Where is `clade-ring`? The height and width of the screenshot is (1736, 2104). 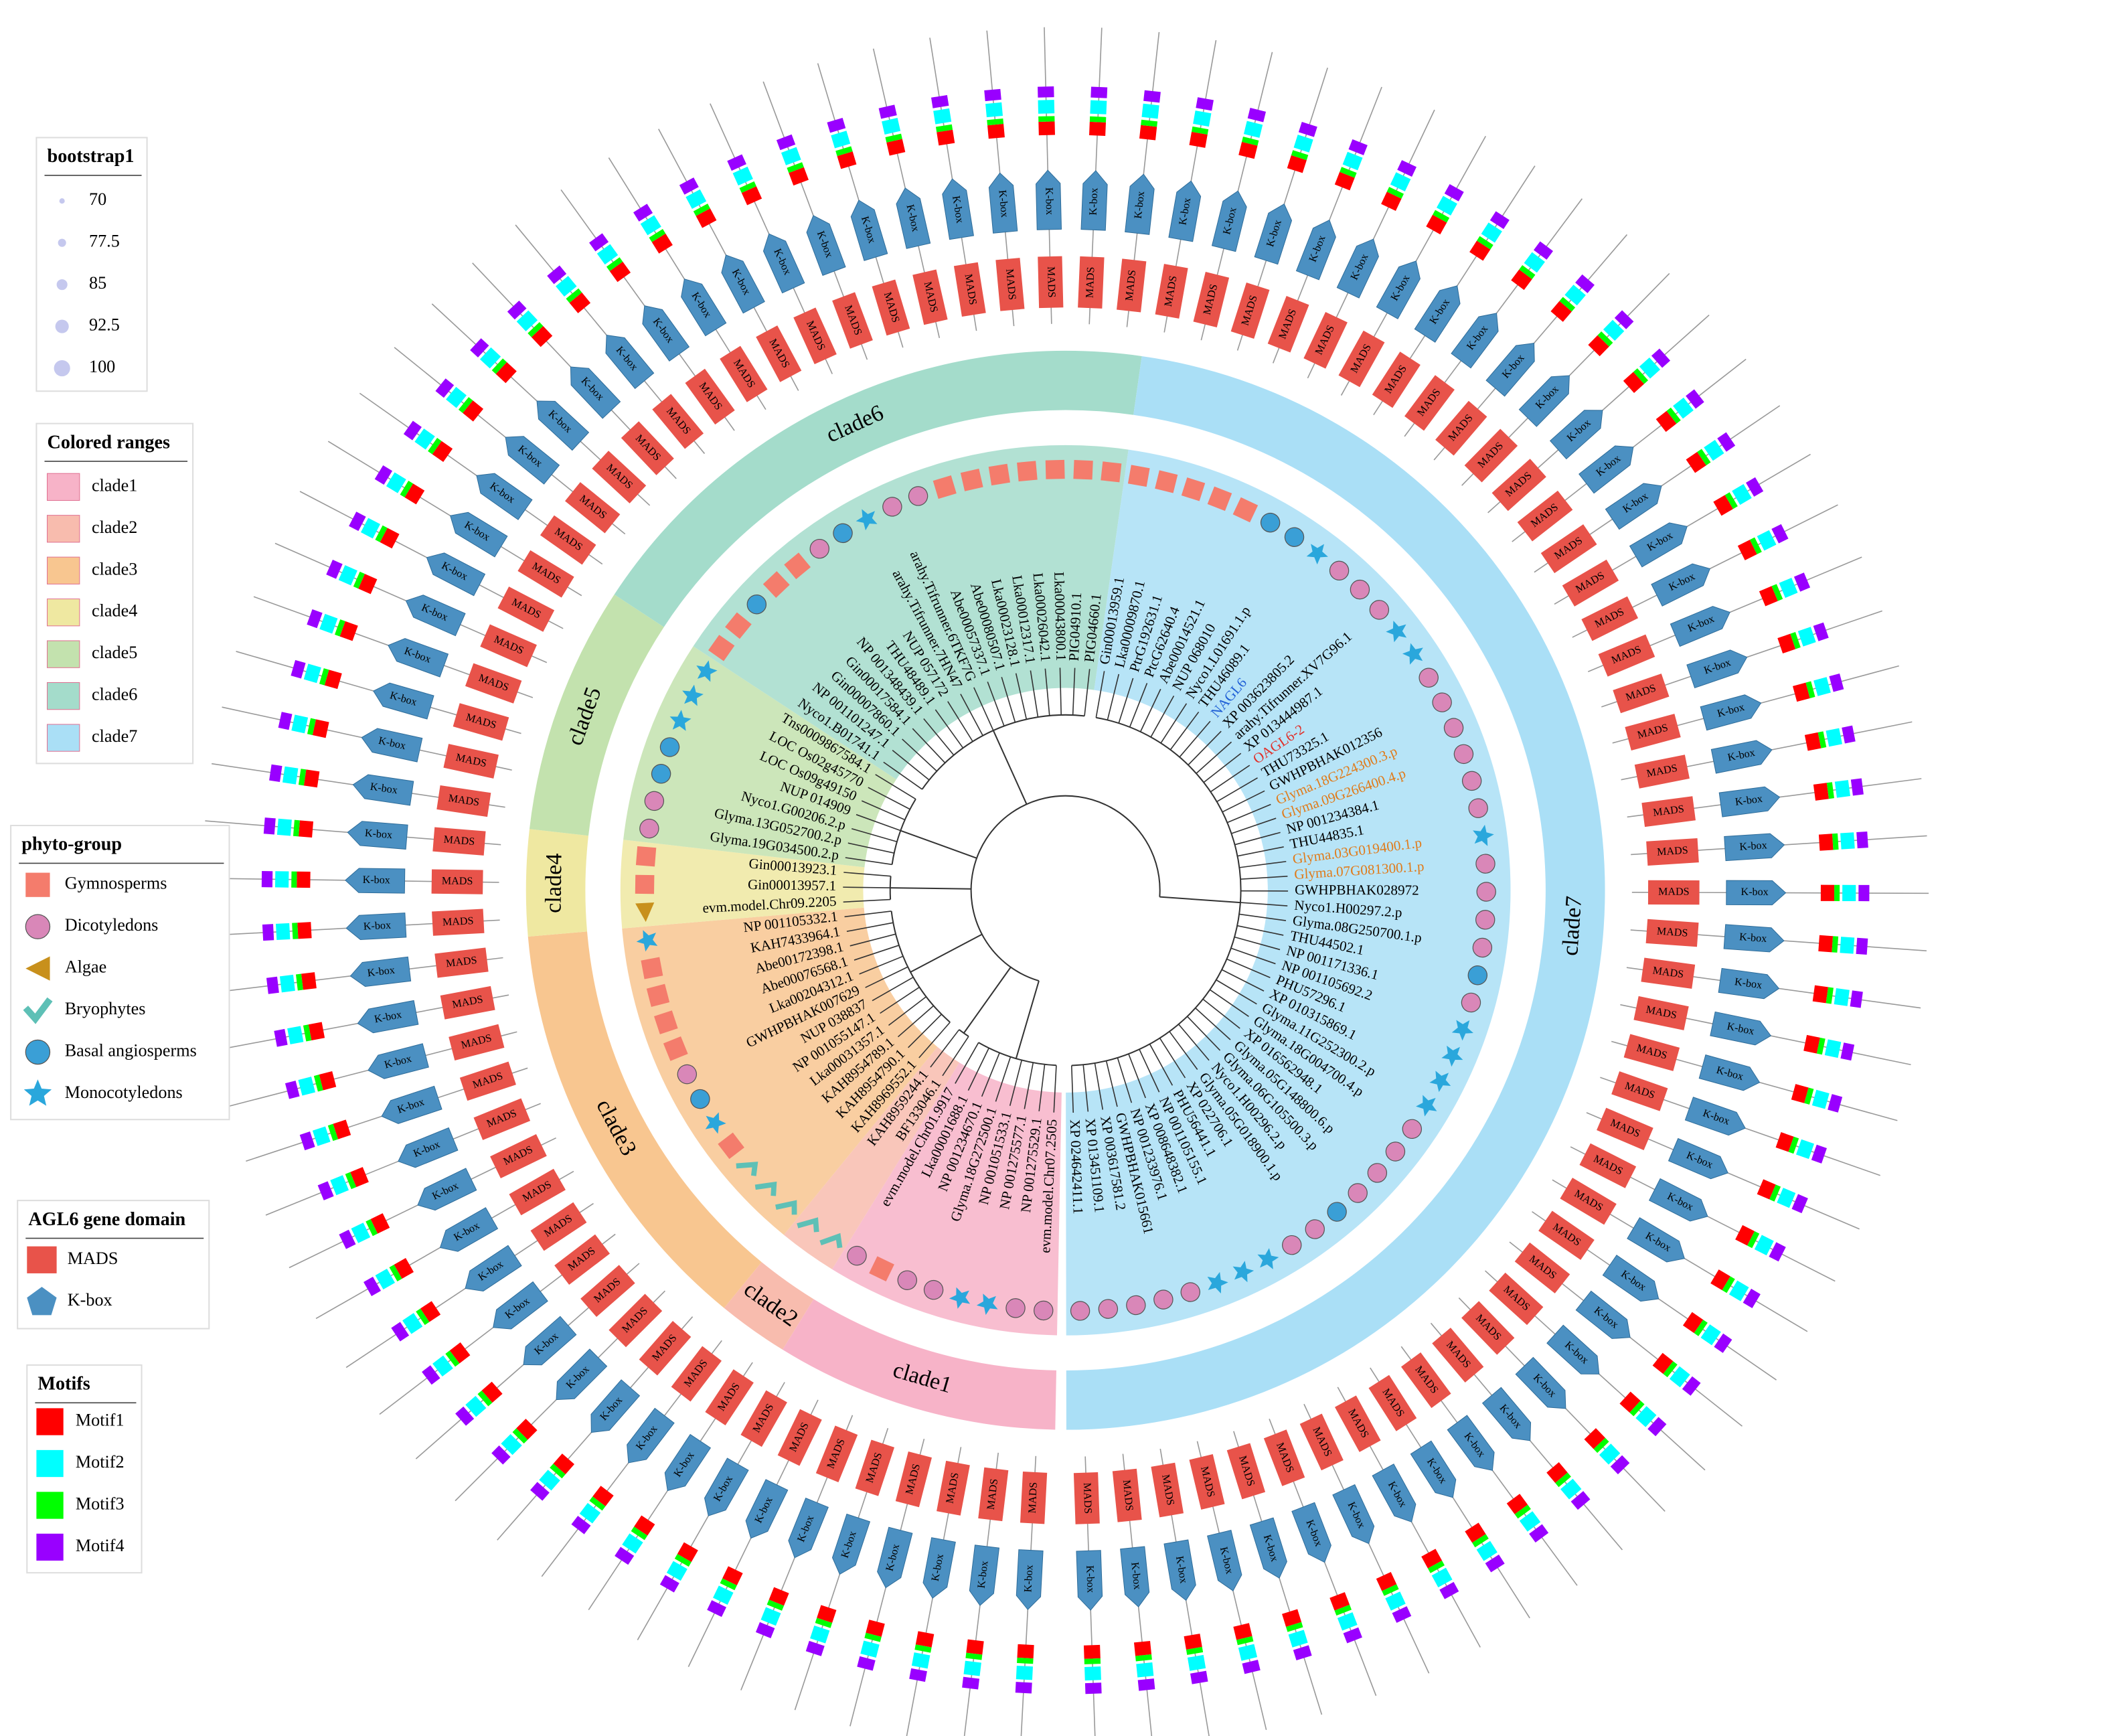
clade-ring is located at coordinates (596, 715).